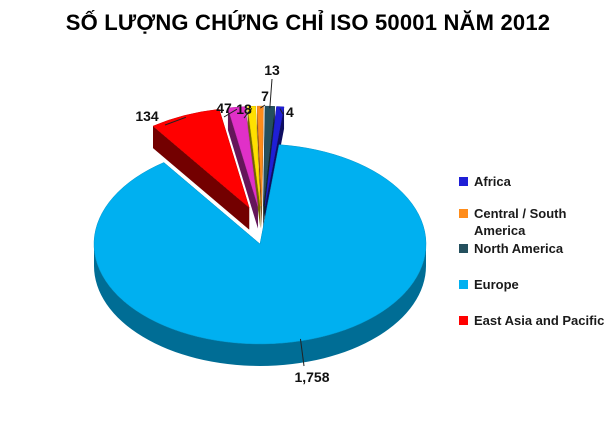  Describe the element at coordinates (463, 248) in the screenshot. I see `legend-swatch-north-america` at that location.